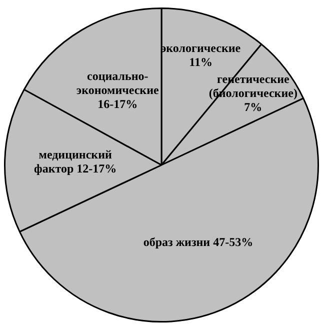 Image resolution: width=323 pixels, height=330 pixels. I want to click on data-label: 7%, so click(253, 107).